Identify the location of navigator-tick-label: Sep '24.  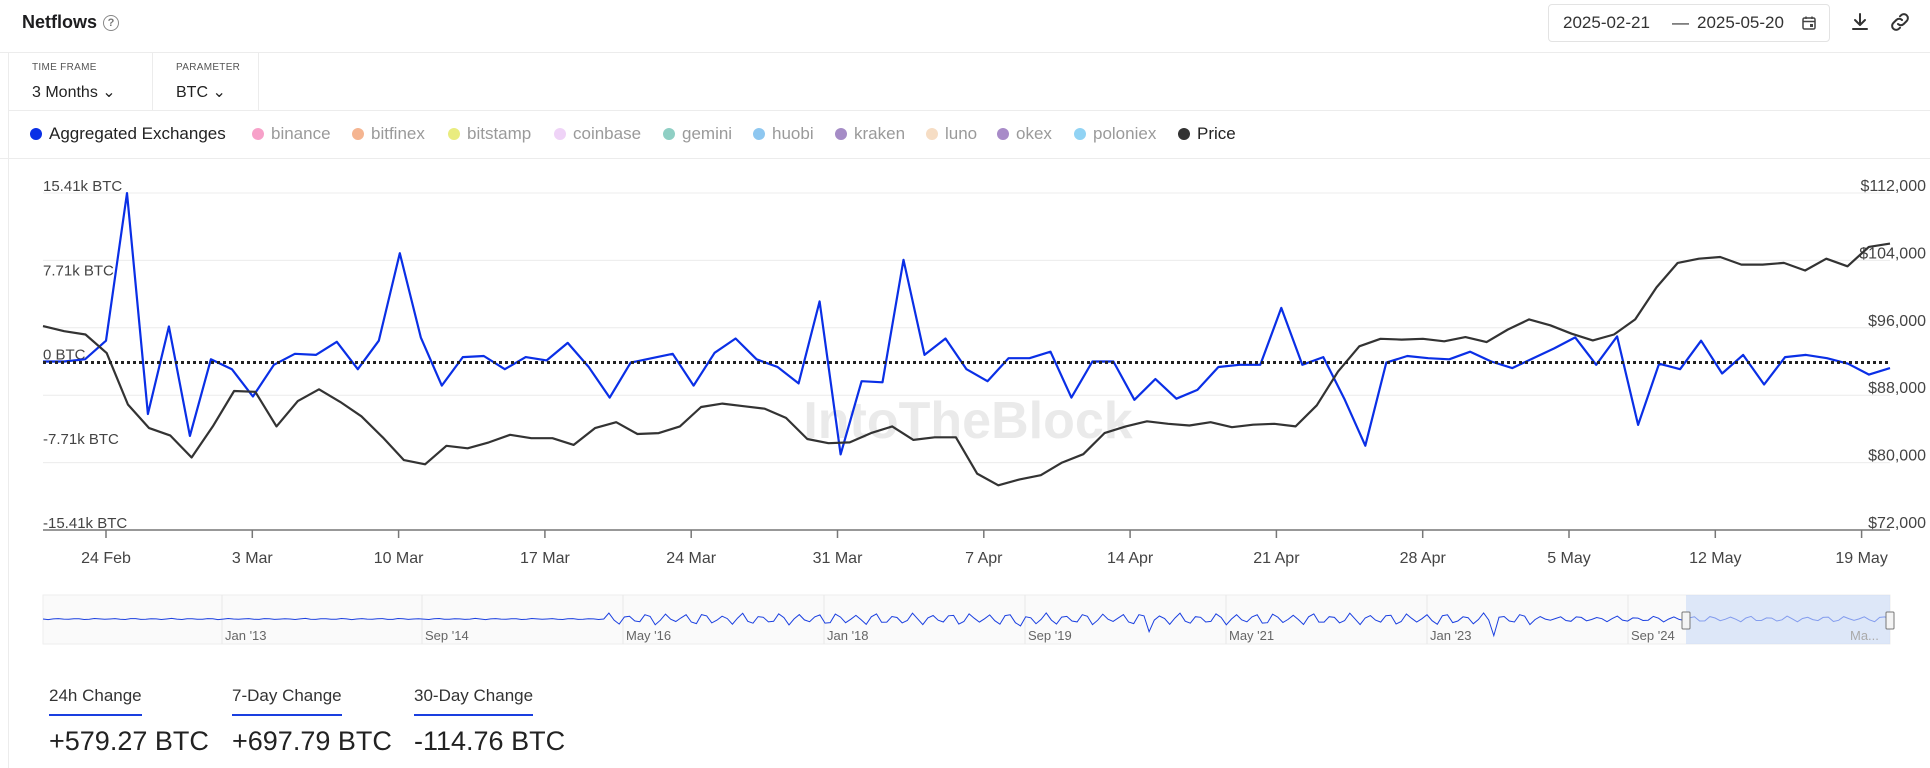
(1653, 635).